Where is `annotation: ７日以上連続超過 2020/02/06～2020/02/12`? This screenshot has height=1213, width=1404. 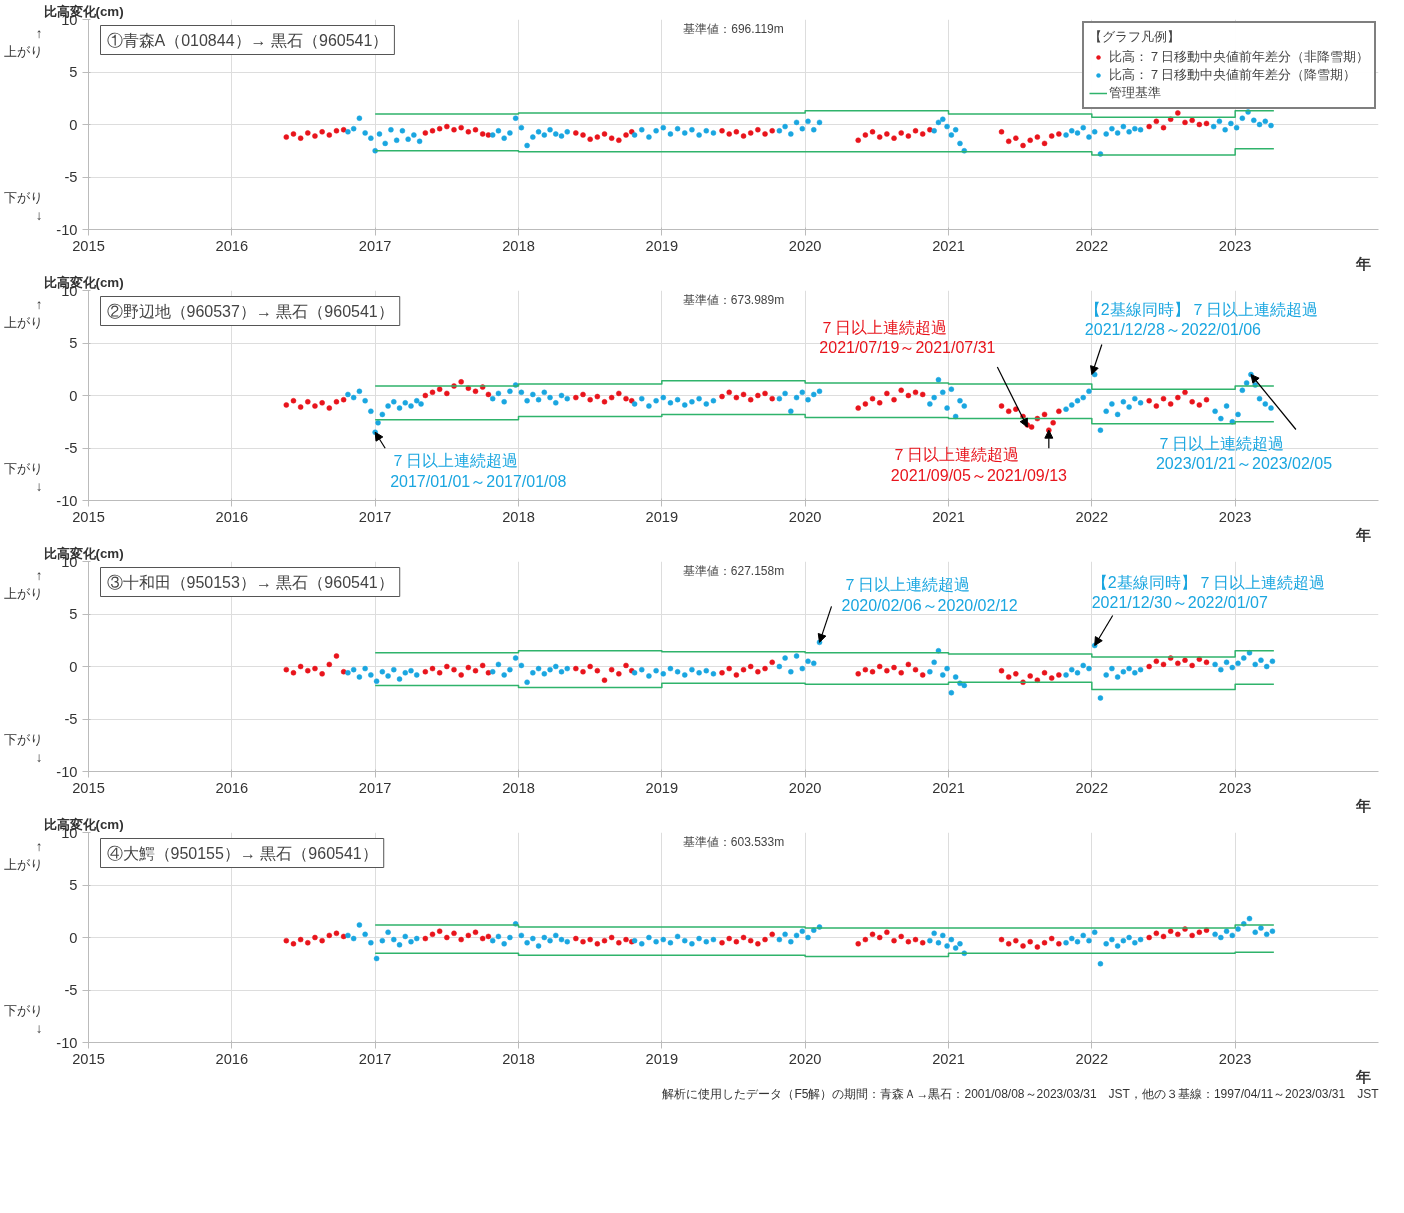 annotation: ７日以上連続超過 2020/02/06～2020/02/12 is located at coordinates (929, 595).